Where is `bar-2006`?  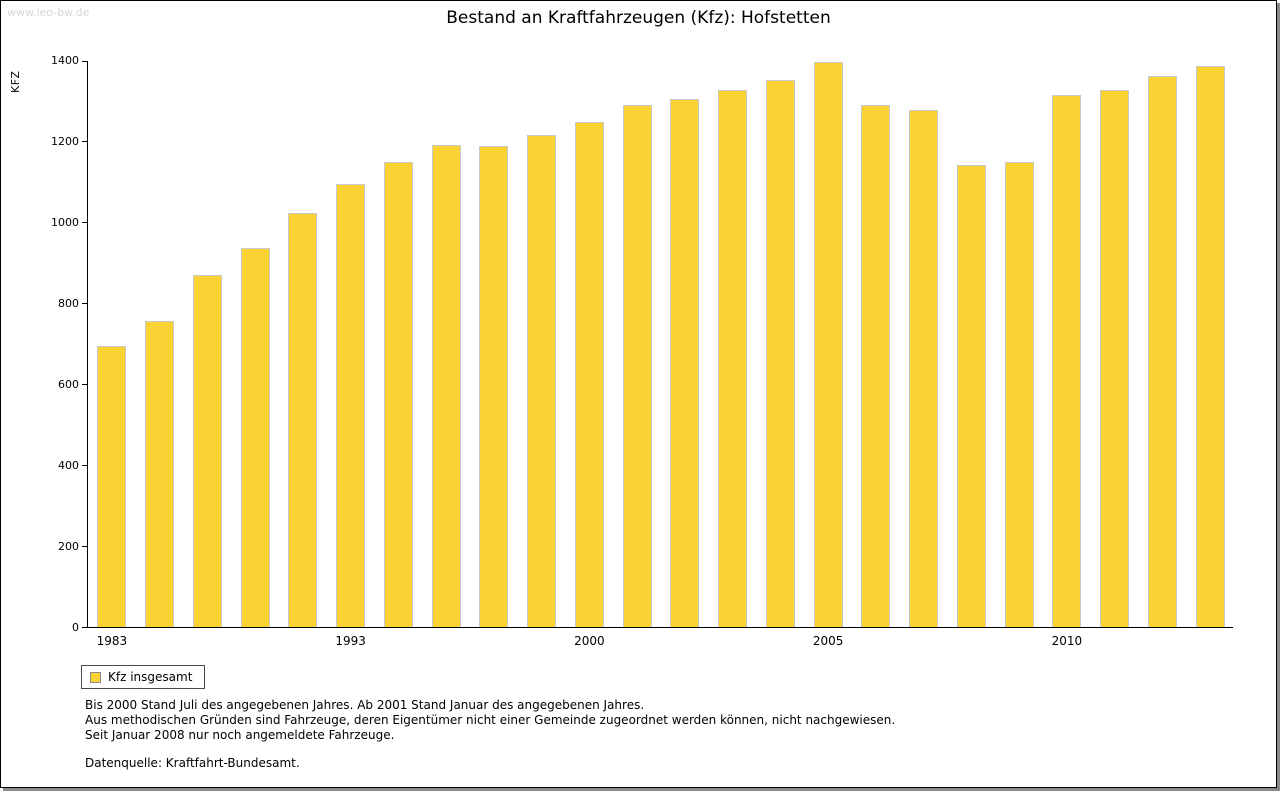
bar-2006 is located at coordinates (876, 366).